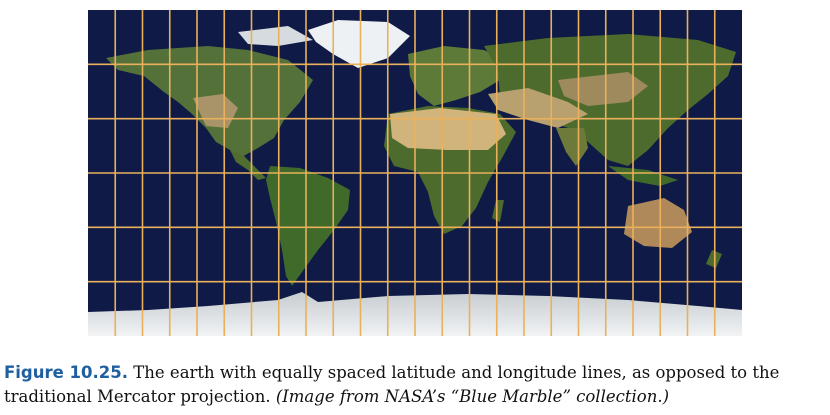  I want to click on south-america-landmass, so click(308, 226).